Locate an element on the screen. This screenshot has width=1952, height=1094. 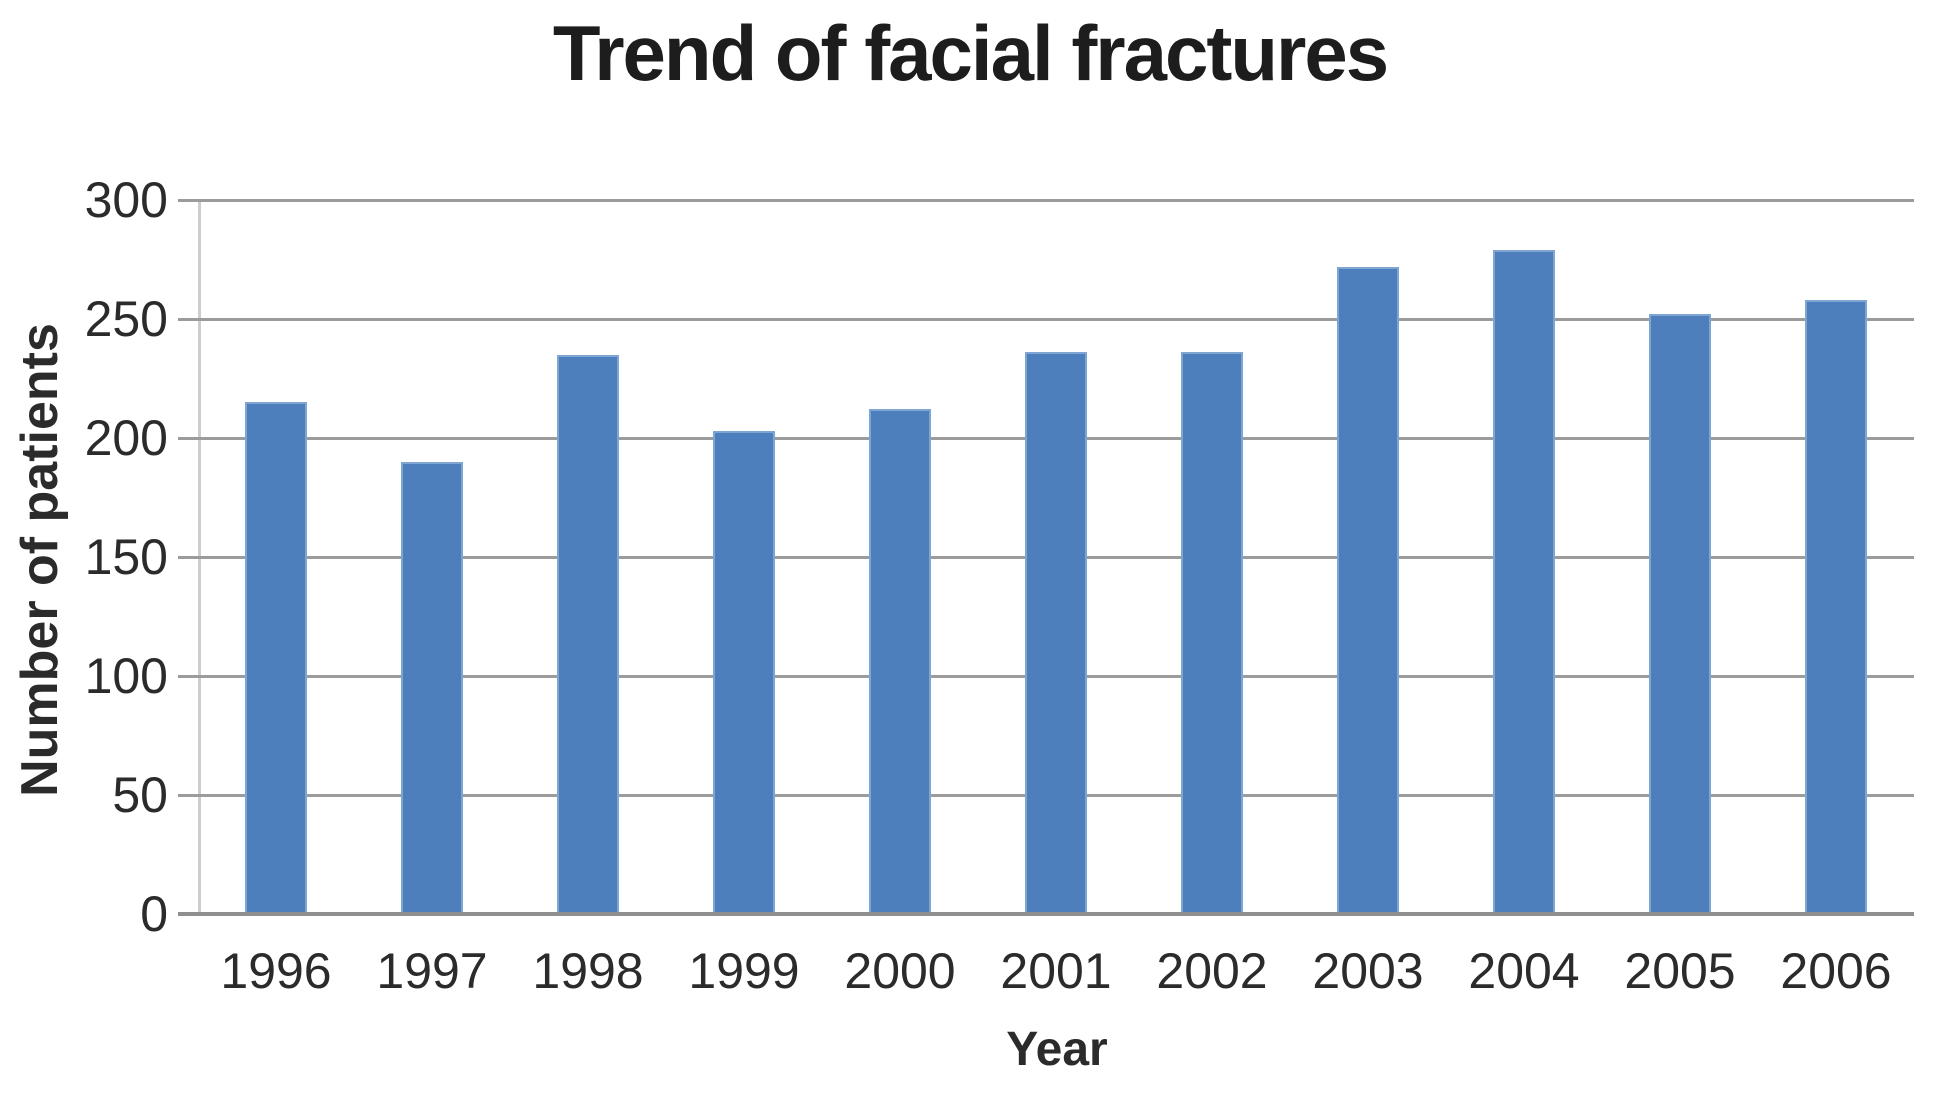
x-tick-label-1998: 1998 is located at coordinates (588, 971).